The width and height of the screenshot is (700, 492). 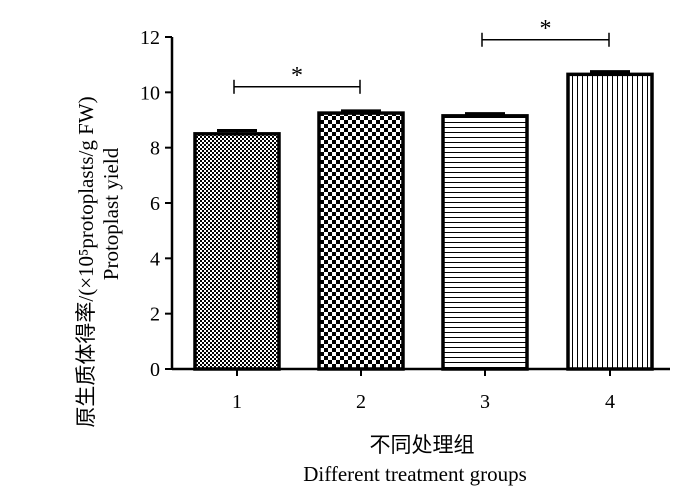 What do you see at coordinates (111, 213) in the screenshot?
I see `y-axis-title-en: Protoplast yield` at bounding box center [111, 213].